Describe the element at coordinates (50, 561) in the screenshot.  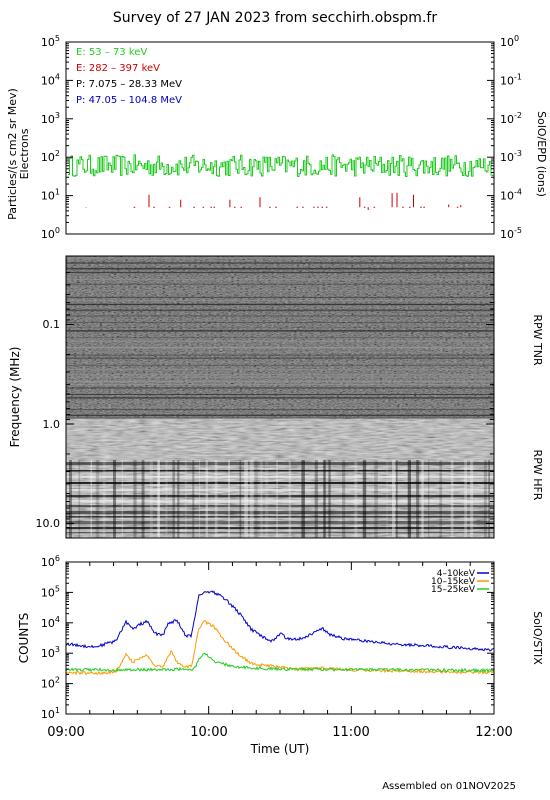
I see `stix-ytick-label: 10⁶` at that location.